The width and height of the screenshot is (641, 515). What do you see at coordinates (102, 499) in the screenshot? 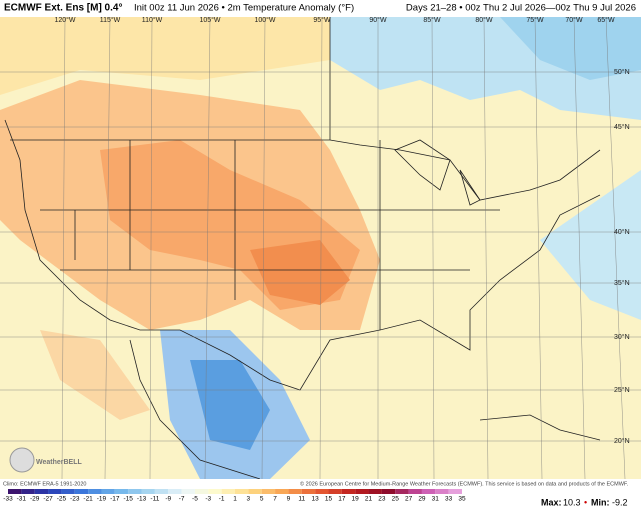
I see `colorbar-label: -19` at bounding box center [102, 499].